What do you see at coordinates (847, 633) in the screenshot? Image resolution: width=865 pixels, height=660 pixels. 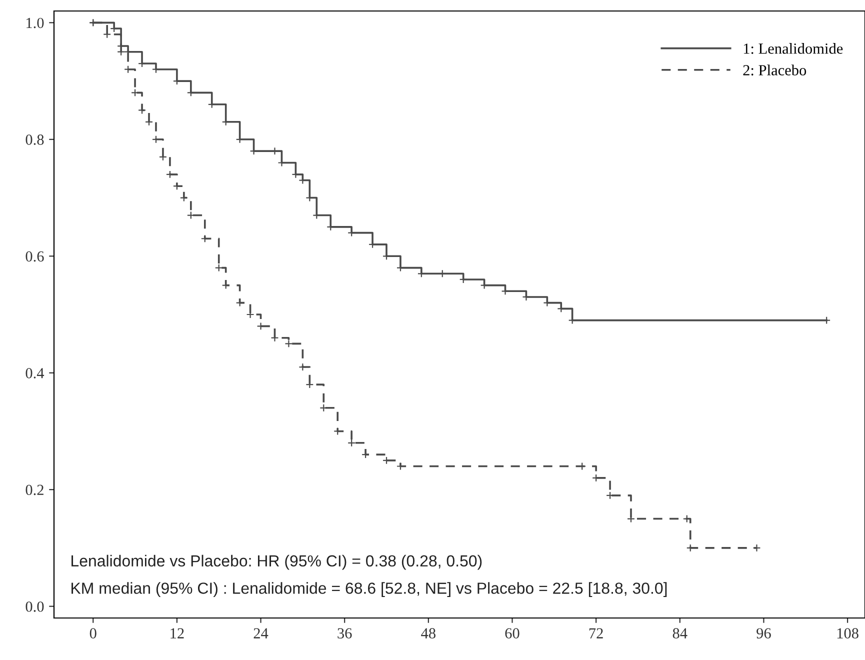 I see `x-tick-label: 108` at bounding box center [847, 633].